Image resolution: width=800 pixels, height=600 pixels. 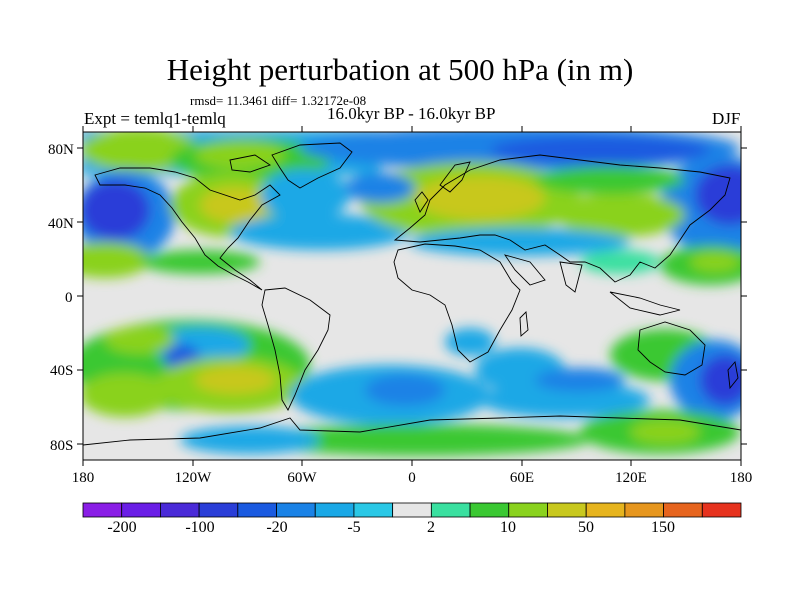 What do you see at coordinates (586, 527) in the screenshot?
I see `colorbar-label-50: 50` at bounding box center [586, 527].